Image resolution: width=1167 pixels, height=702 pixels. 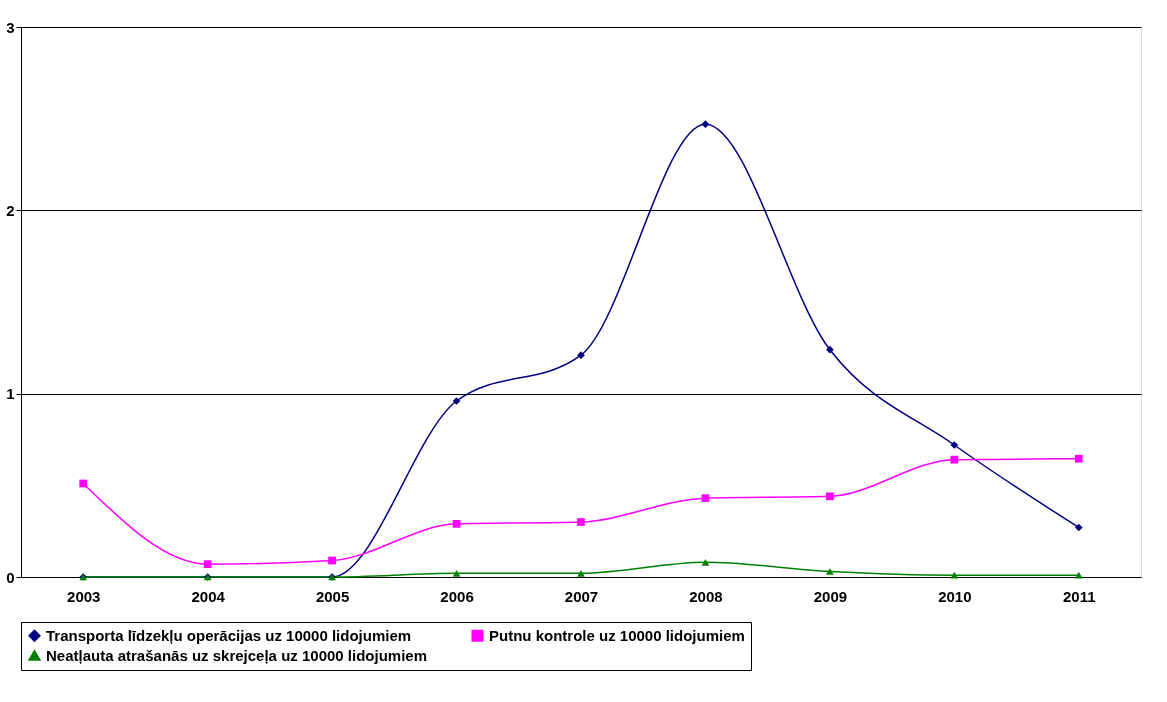 What do you see at coordinates (332, 596) in the screenshot?
I see `x-tick-label: 2005` at bounding box center [332, 596].